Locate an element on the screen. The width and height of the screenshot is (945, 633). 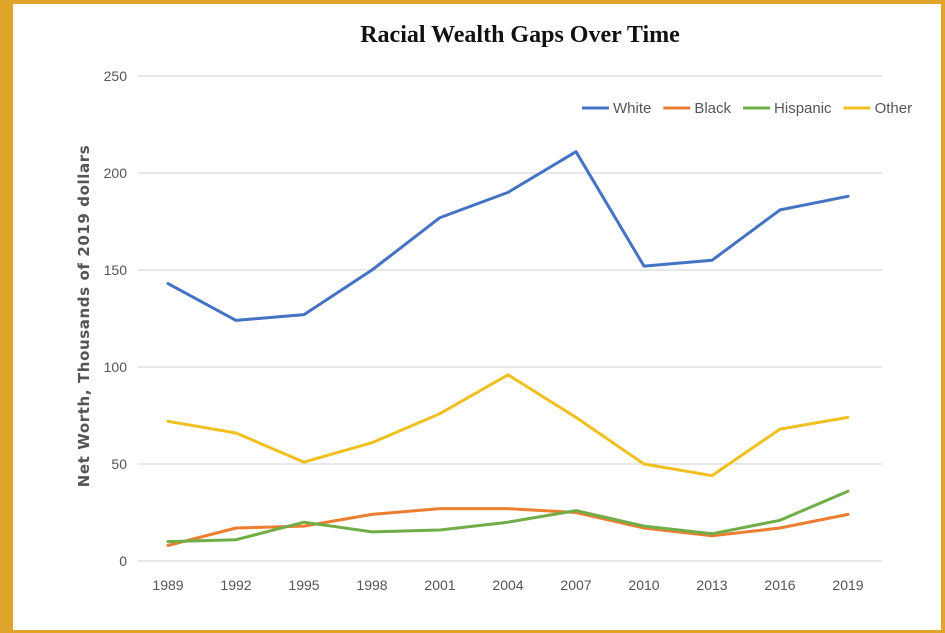
series-line-hispanic is located at coordinates (508, 516).